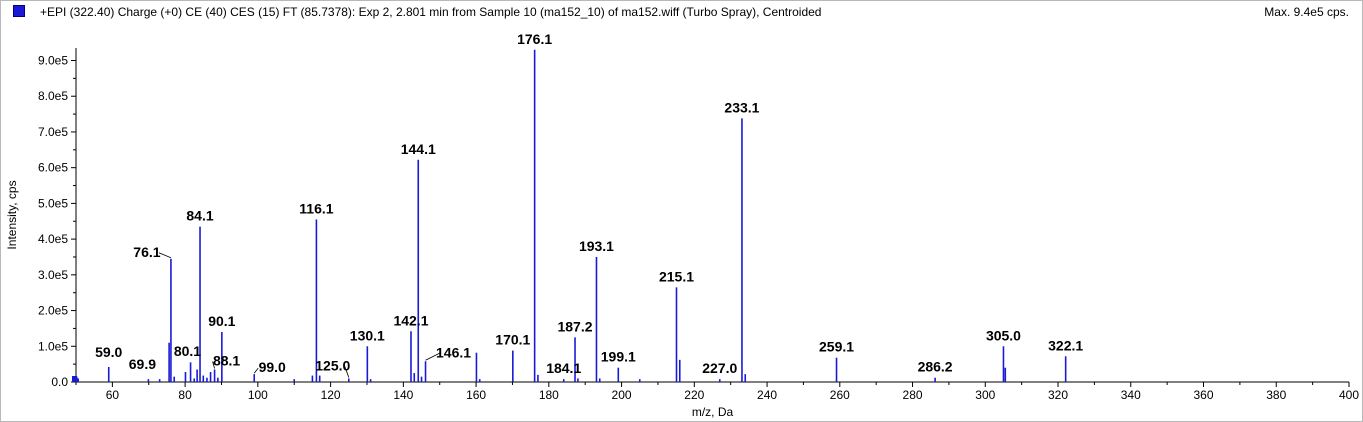 The width and height of the screenshot is (1363, 422). What do you see at coordinates (1131, 395) in the screenshot?
I see `x-tick-label: 340` at bounding box center [1131, 395].